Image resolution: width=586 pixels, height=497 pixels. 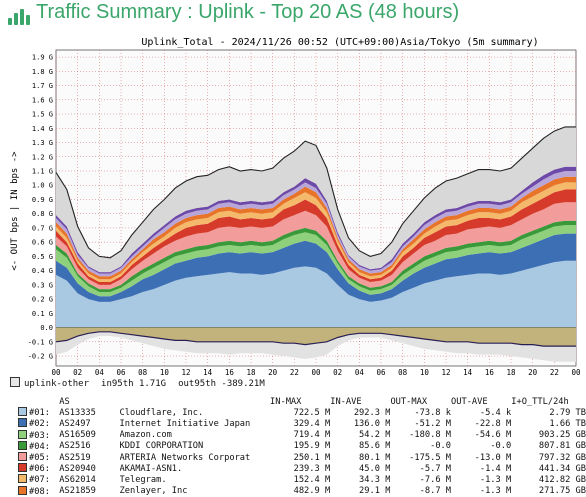 What do you see at coordinates (312, 435) in the screenshot?
I see `cell-in-max: 719.4 M` at bounding box center [312, 435].